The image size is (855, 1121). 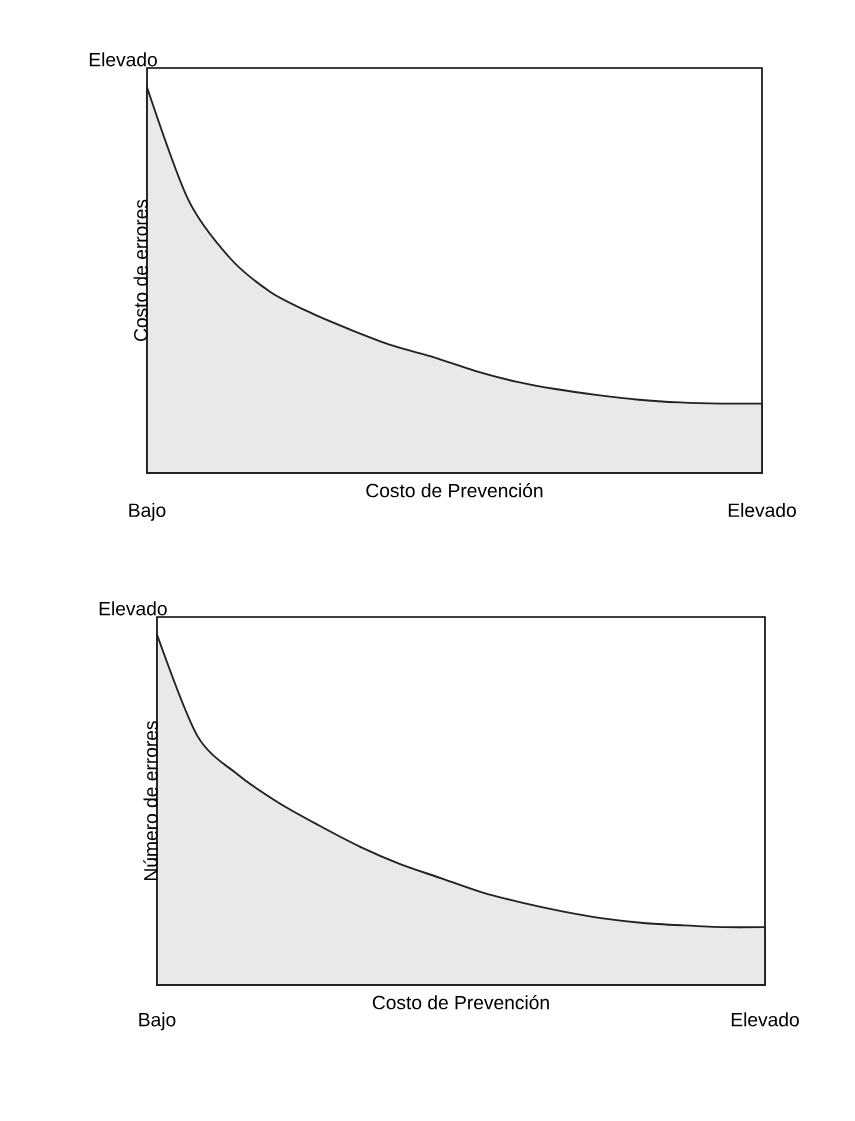 What do you see at coordinates (140, 270) in the screenshot?
I see `y-axis-title: Costo de errores` at bounding box center [140, 270].